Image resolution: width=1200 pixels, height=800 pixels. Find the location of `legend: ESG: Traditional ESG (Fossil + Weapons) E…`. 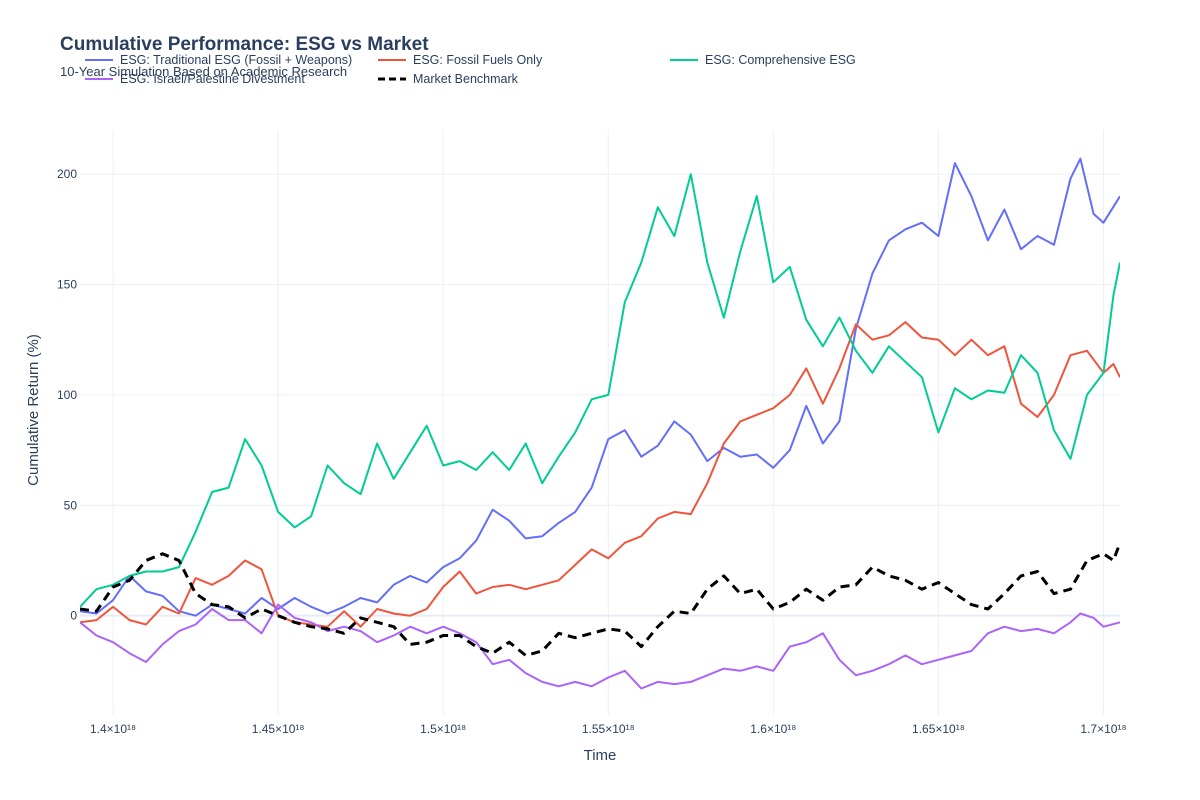

legend: ESG: Traditional ESG (Fossil + Weapons) E… is located at coordinates (470, 69).